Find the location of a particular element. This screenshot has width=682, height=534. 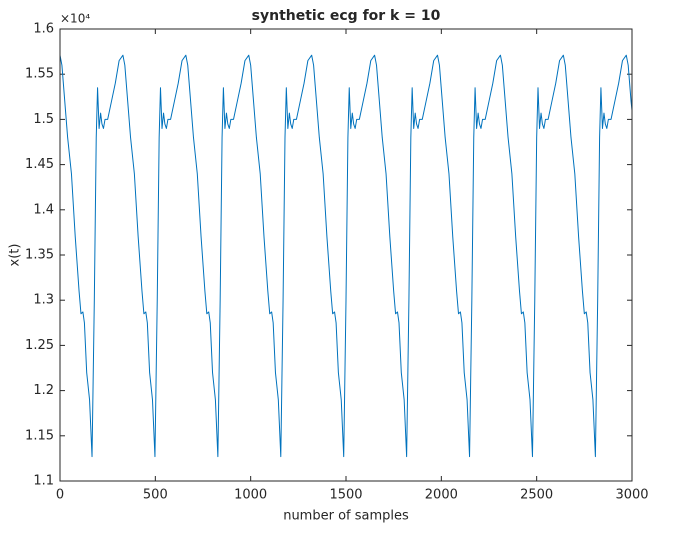

x-tick-label: 1000 is located at coordinates (250, 495).